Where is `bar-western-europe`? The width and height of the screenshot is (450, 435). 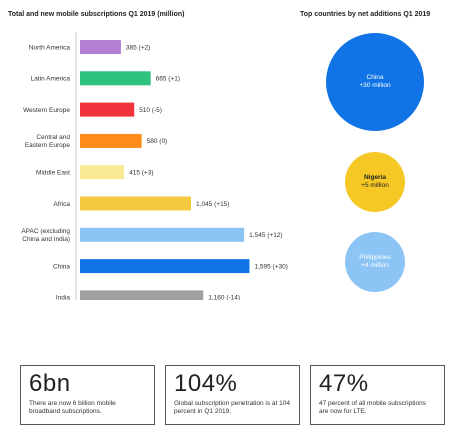 bar-western-europe is located at coordinates (107, 109).